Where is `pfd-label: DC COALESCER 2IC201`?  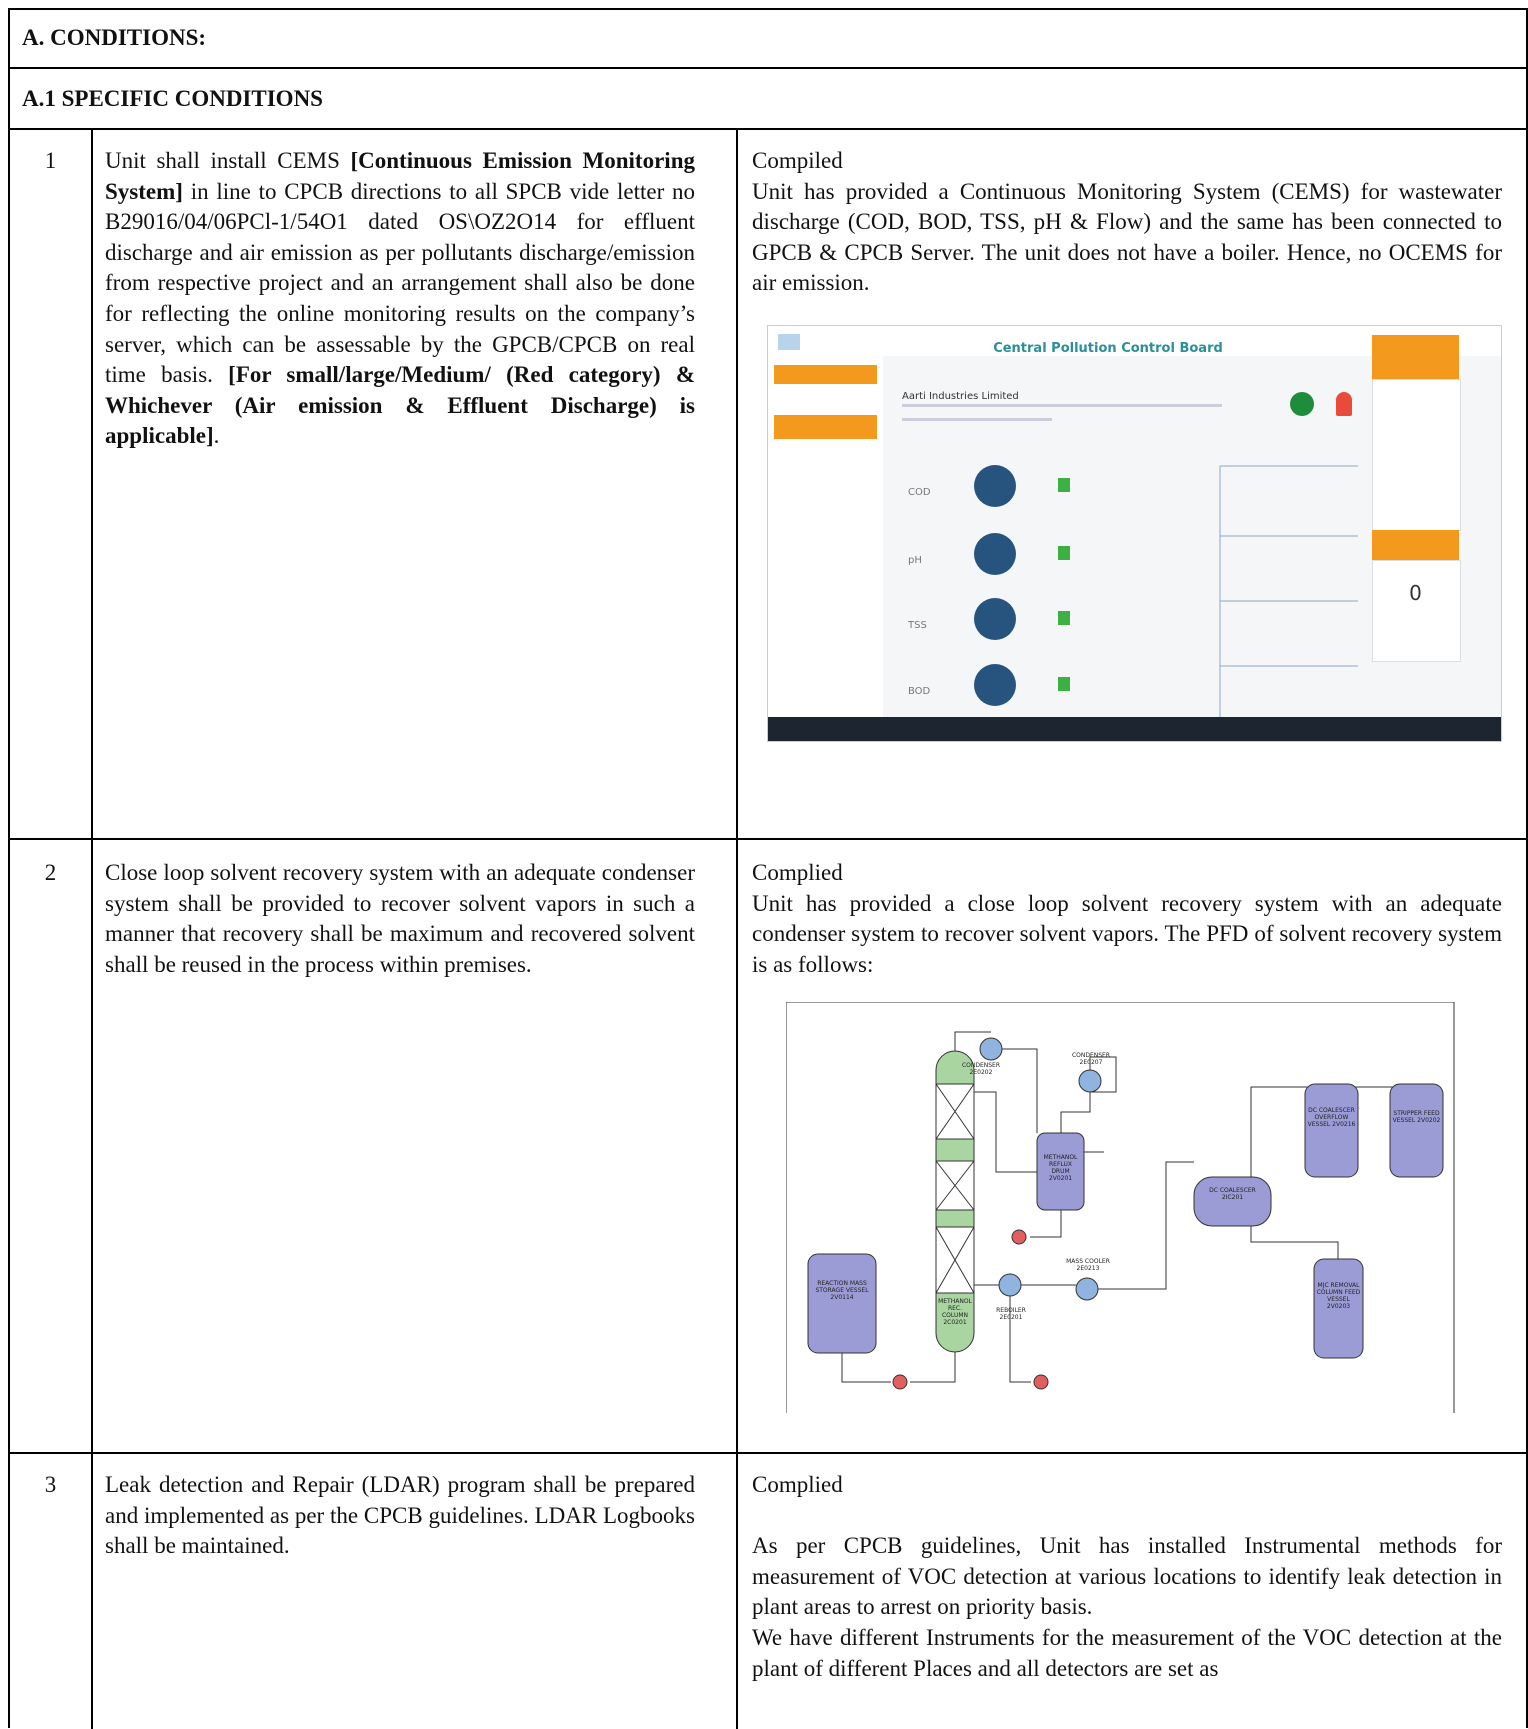
pfd-label: DC COALESCER 2IC201 is located at coordinates (1232, 1194).